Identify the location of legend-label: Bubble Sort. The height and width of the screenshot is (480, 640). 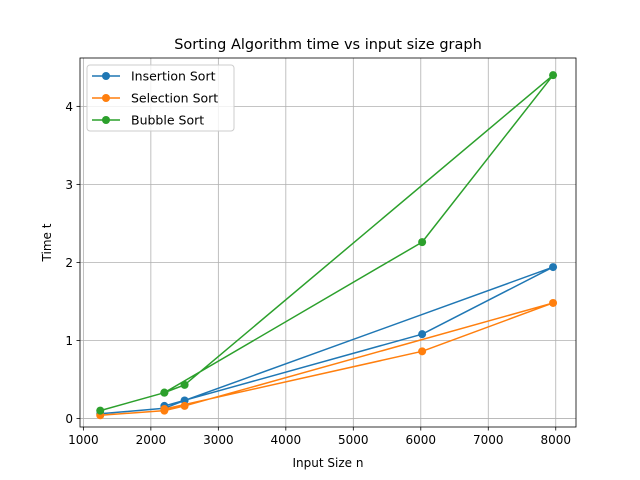
(167, 120).